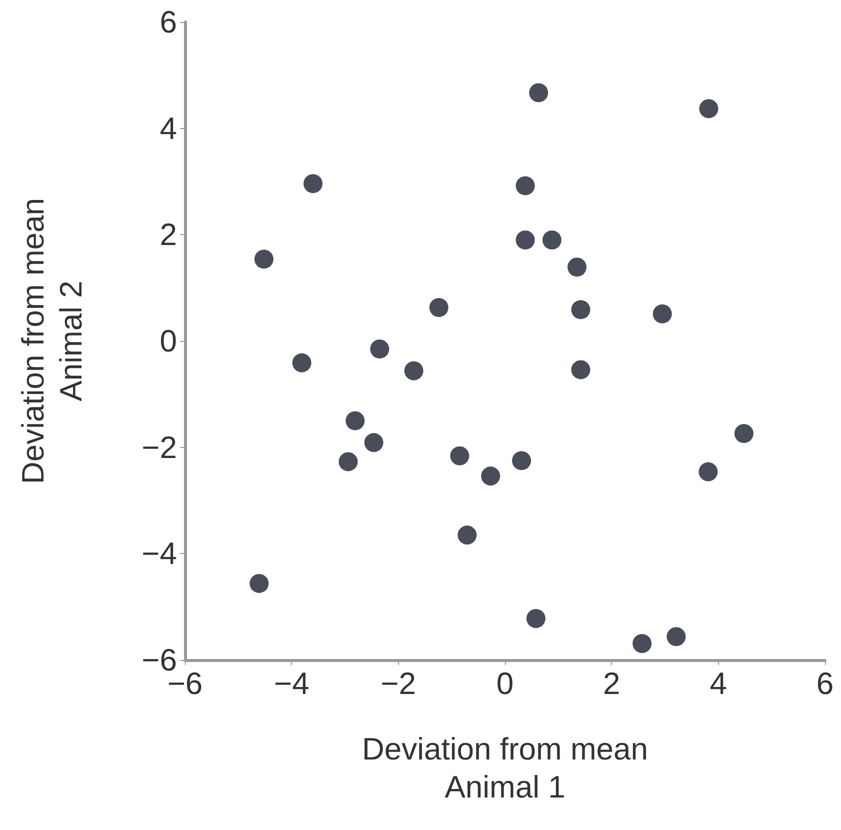  I want to click on y-tick-label: −4, so click(159, 554).